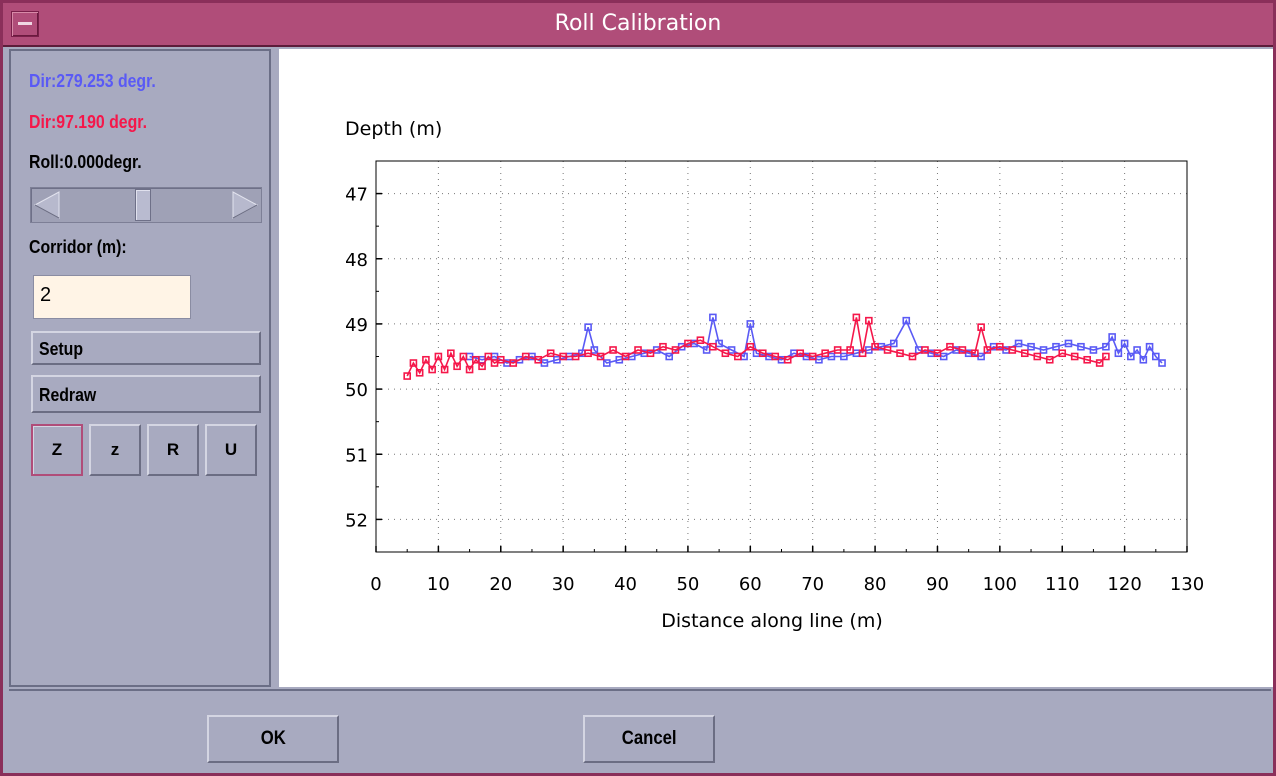 Image resolution: width=1276 pixels, height=776 pixels. What do you see at coordinates (61, 349) in the screenshot?
I see `setup-button-label: Setup` at bounding box center [61, 349].